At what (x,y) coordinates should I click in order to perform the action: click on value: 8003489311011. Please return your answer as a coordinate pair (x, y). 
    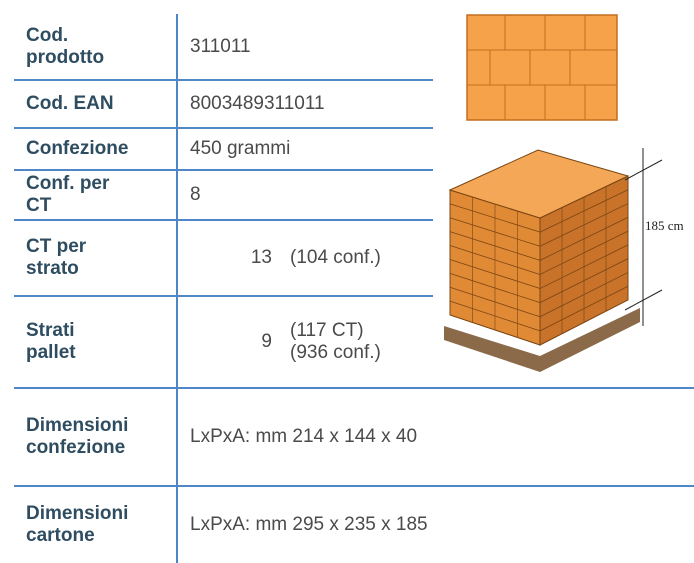
    Looking at the image, I should click on (257, 103).